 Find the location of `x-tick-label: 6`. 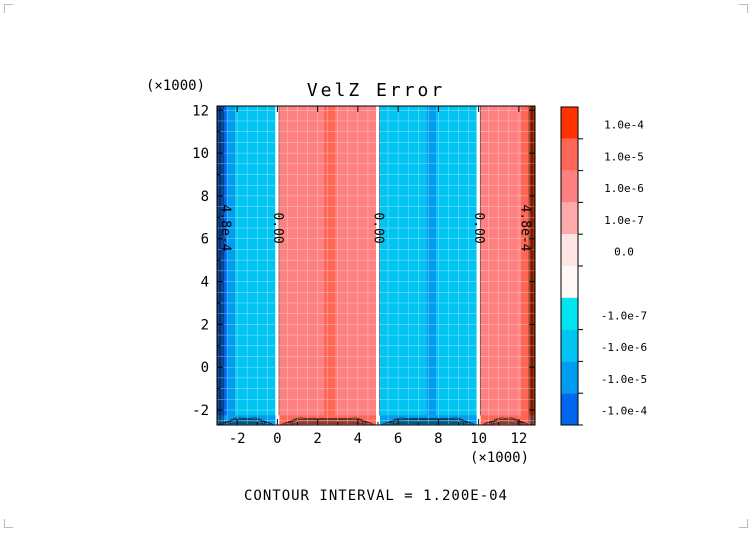

x-tick-label: 6 is located at coordinates (398, 439).